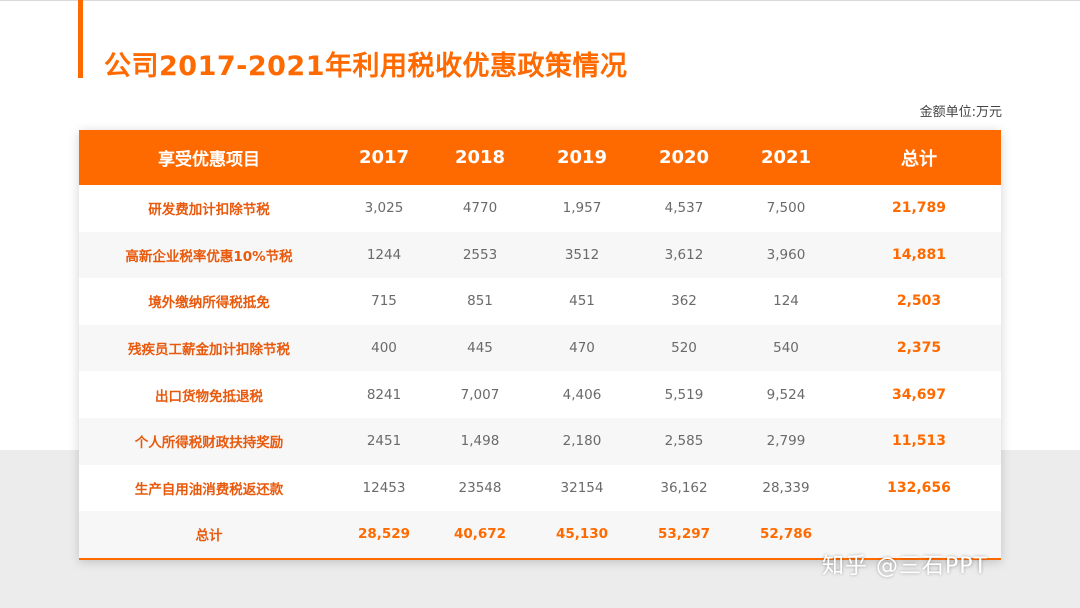  What do you see at coordinates (384, 441) in the screenshot?
I see `table-cell: 2451` at bounding box center [384, 441].